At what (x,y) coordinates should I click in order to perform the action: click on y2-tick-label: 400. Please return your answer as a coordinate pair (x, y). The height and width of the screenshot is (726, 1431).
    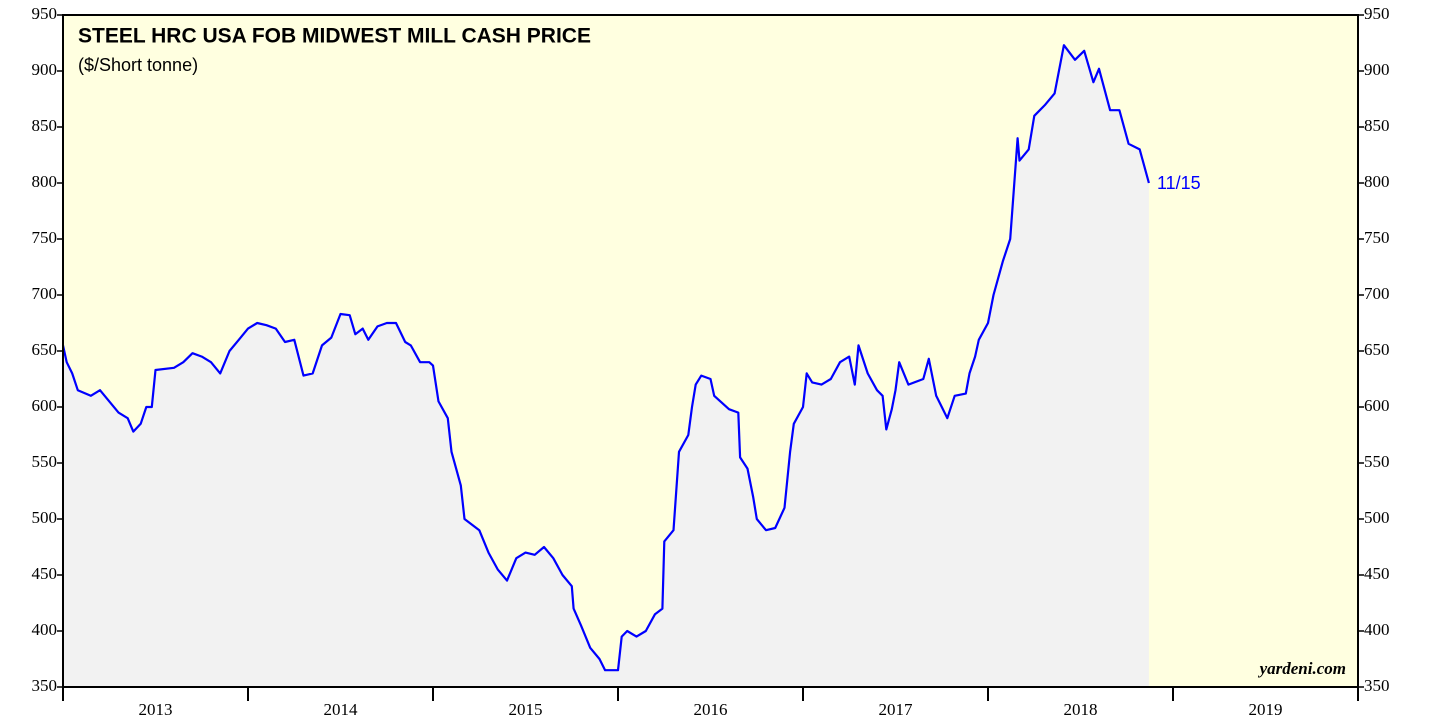
    Looking at the image, I should click on (1377, 629).